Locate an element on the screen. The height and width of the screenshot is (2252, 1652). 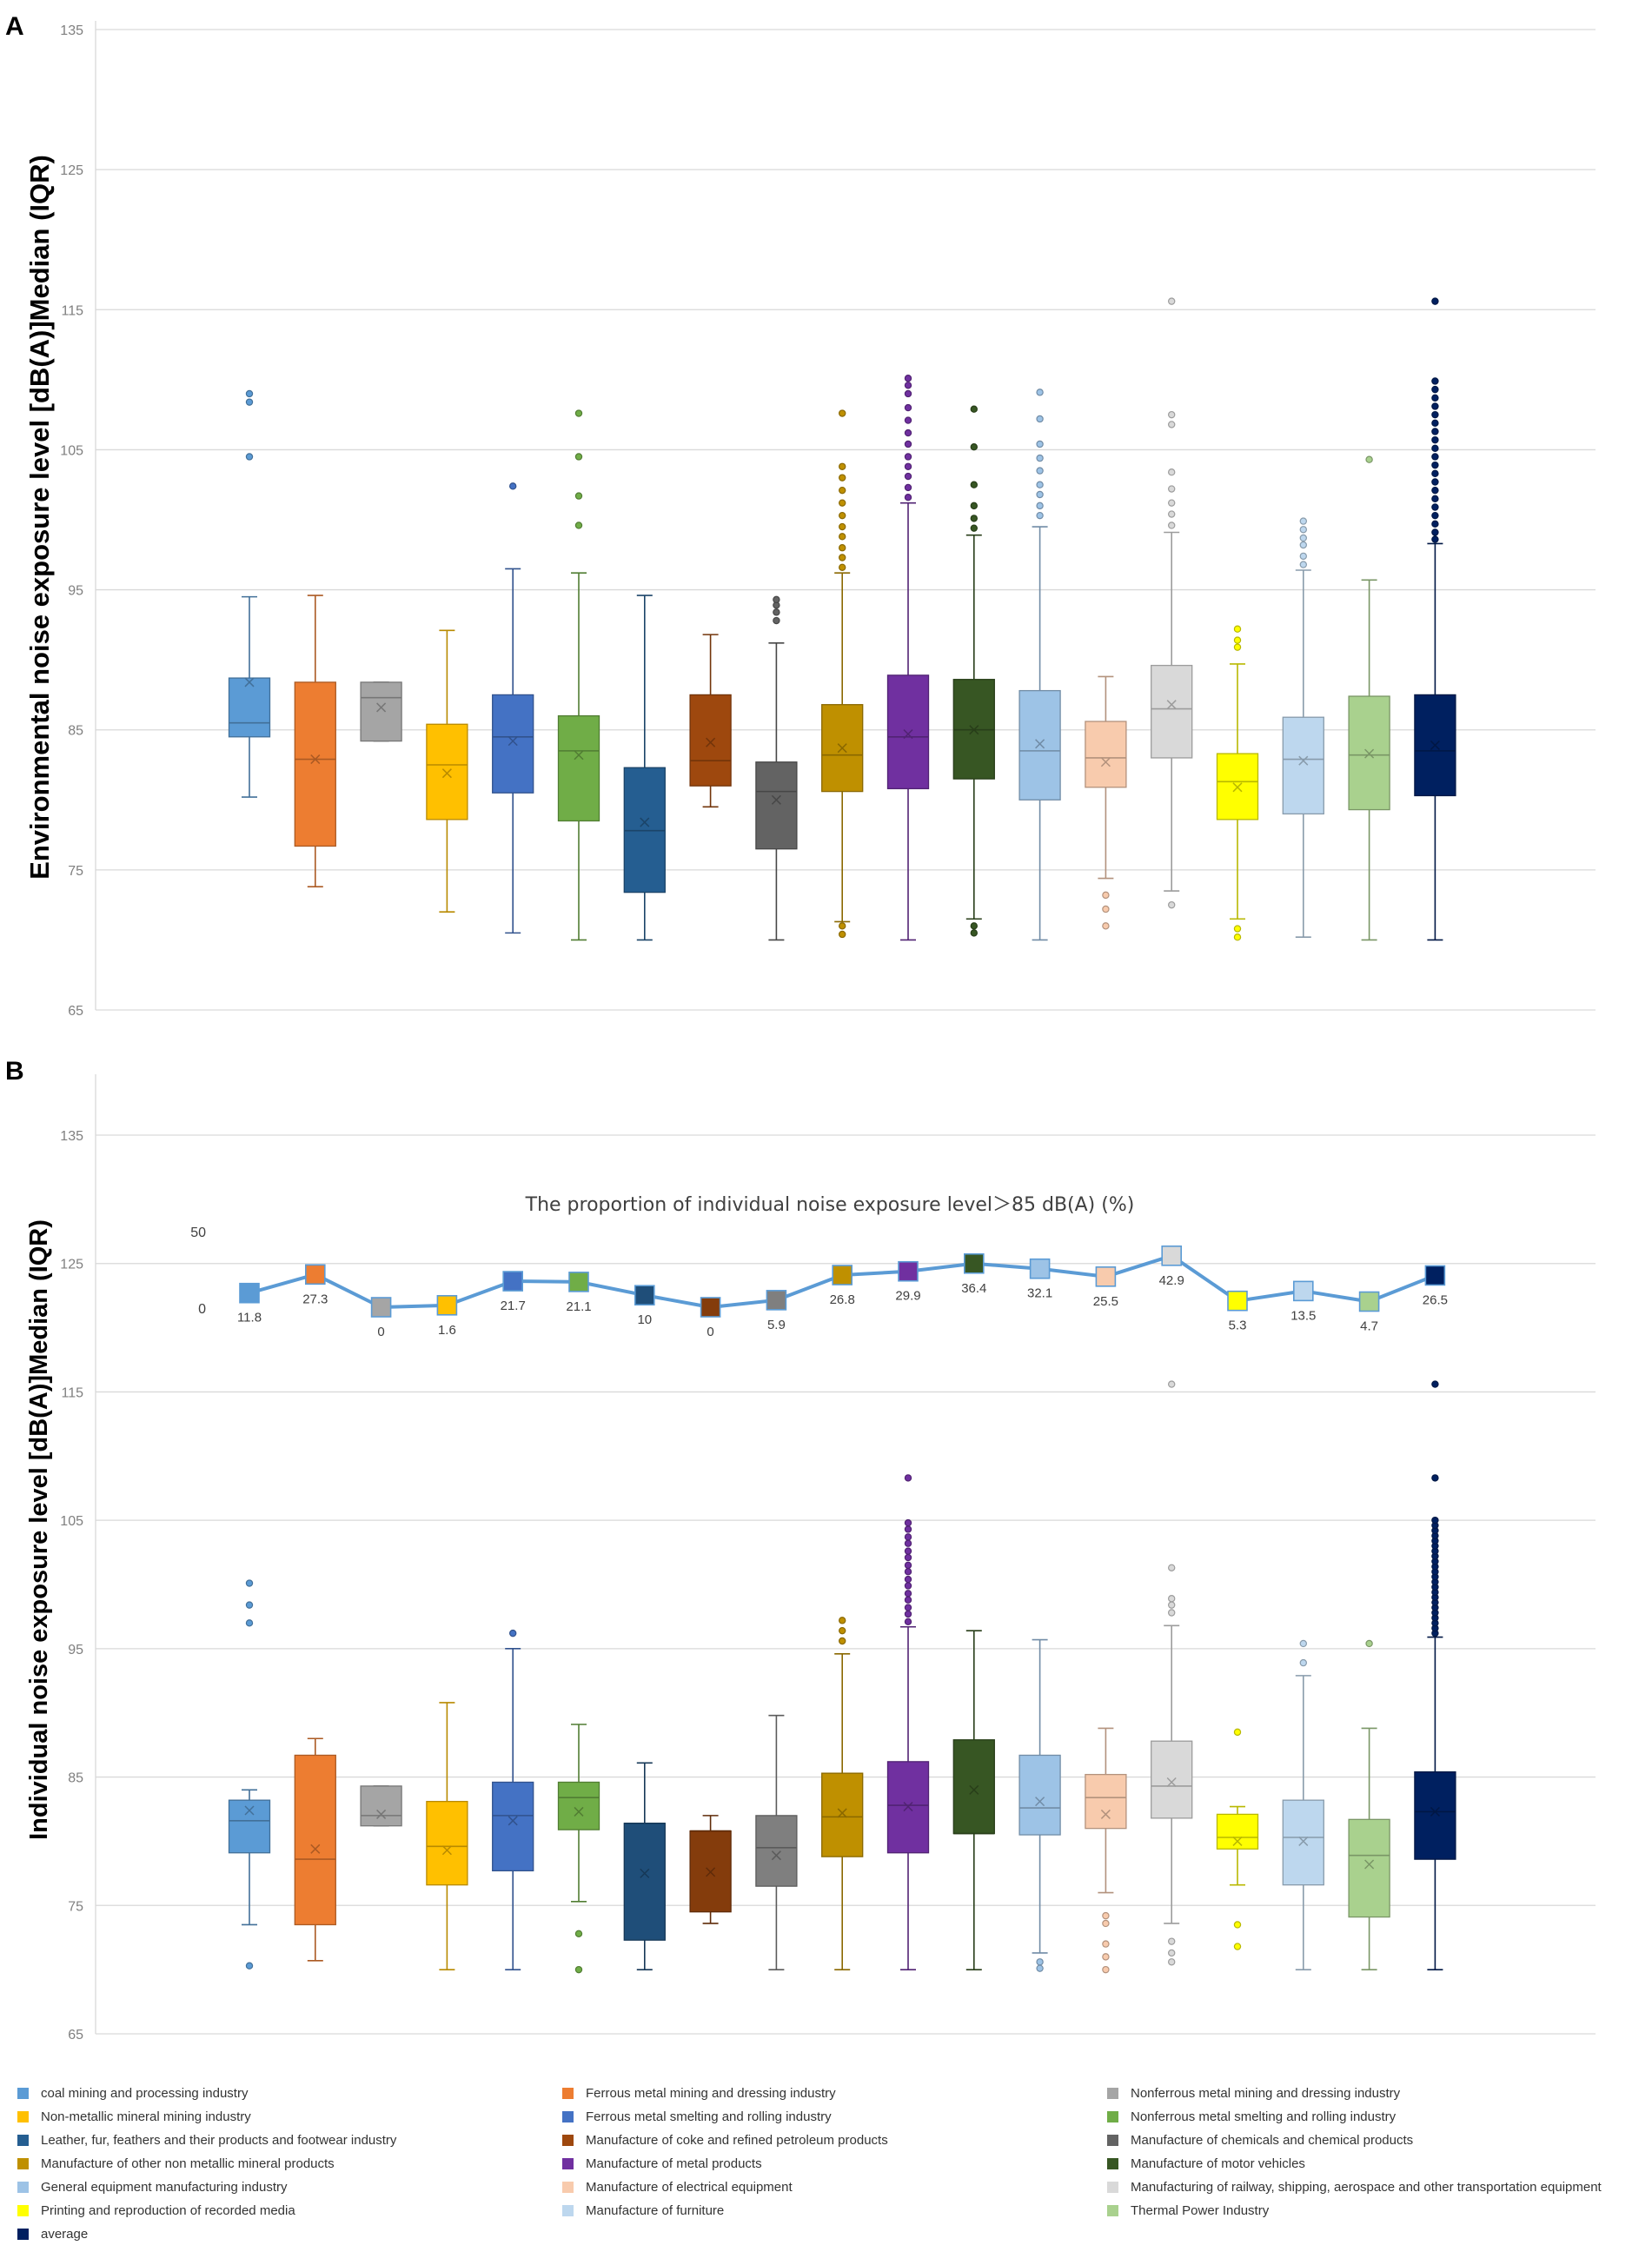
y-tick-label: 65 is located at coordinates (75, 2035).